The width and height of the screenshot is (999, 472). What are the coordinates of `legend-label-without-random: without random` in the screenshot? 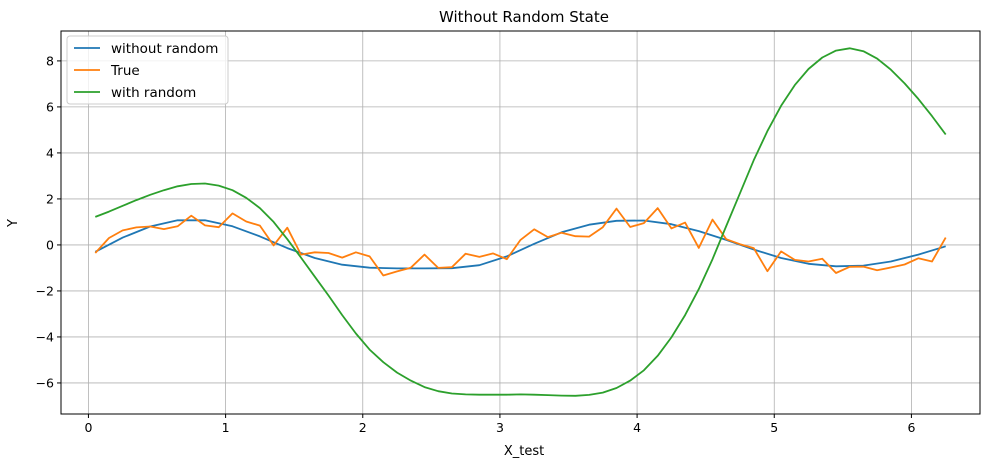 It's located at (164, 49).